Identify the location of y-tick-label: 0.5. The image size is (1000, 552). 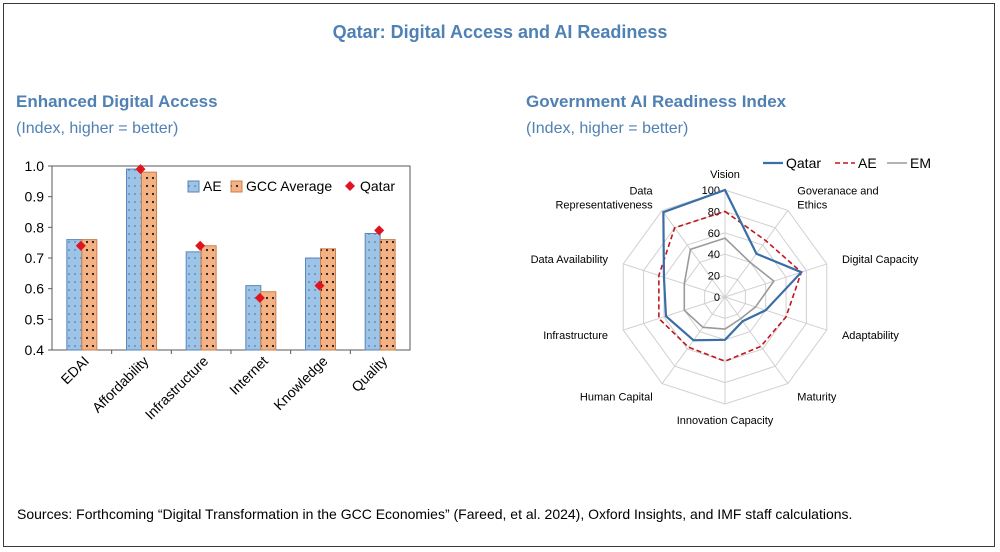
(35, 319).